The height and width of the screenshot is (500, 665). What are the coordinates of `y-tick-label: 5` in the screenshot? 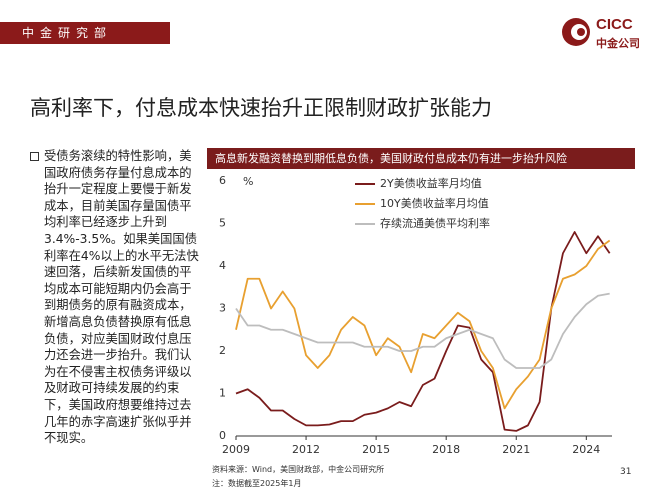 It's located at (222, 223).